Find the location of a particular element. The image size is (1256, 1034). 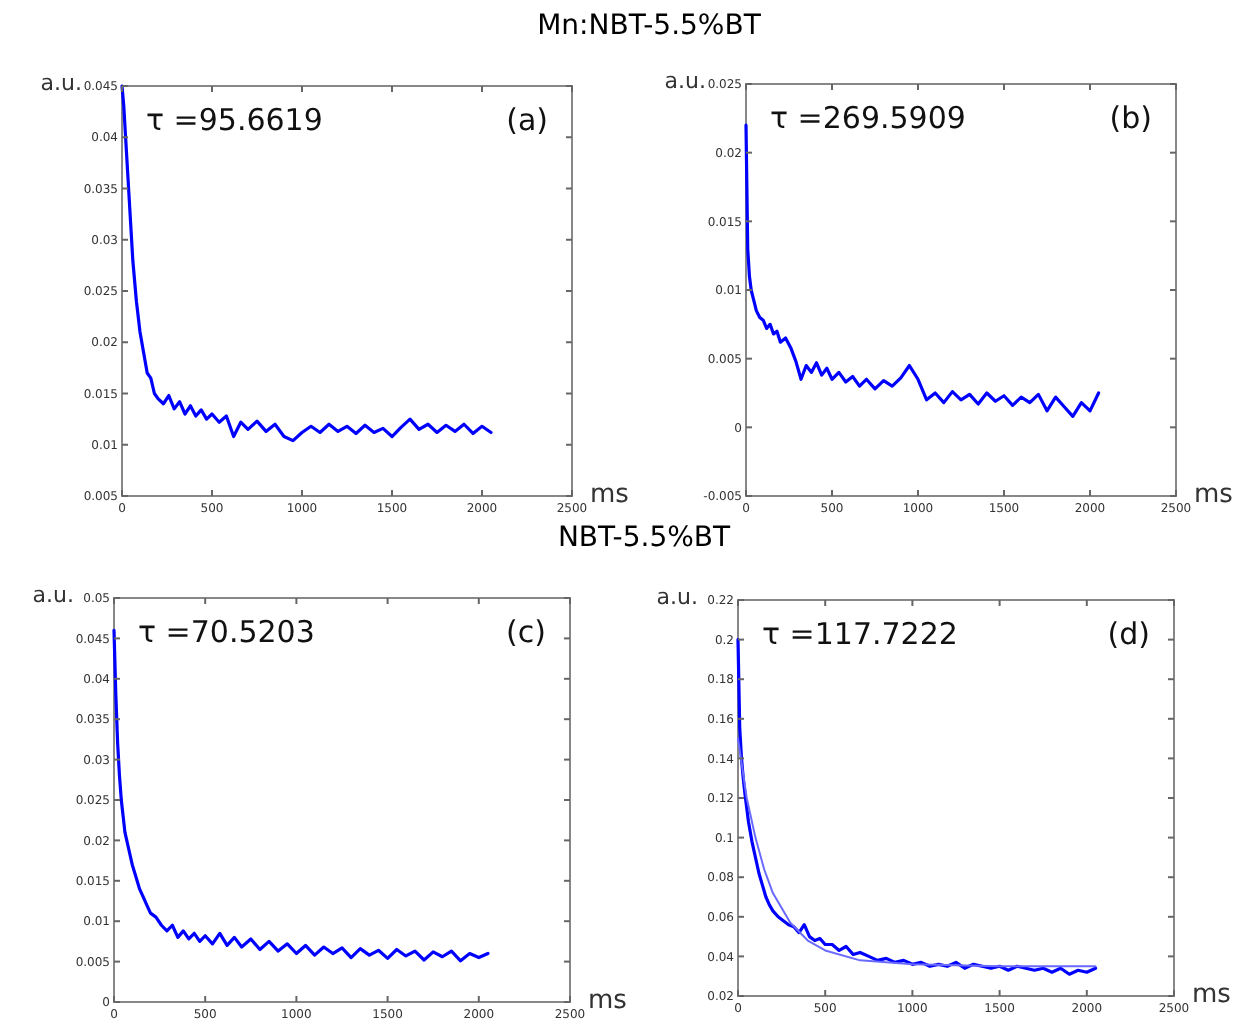

annotation: (b) is located at coordinates (1130, 118).